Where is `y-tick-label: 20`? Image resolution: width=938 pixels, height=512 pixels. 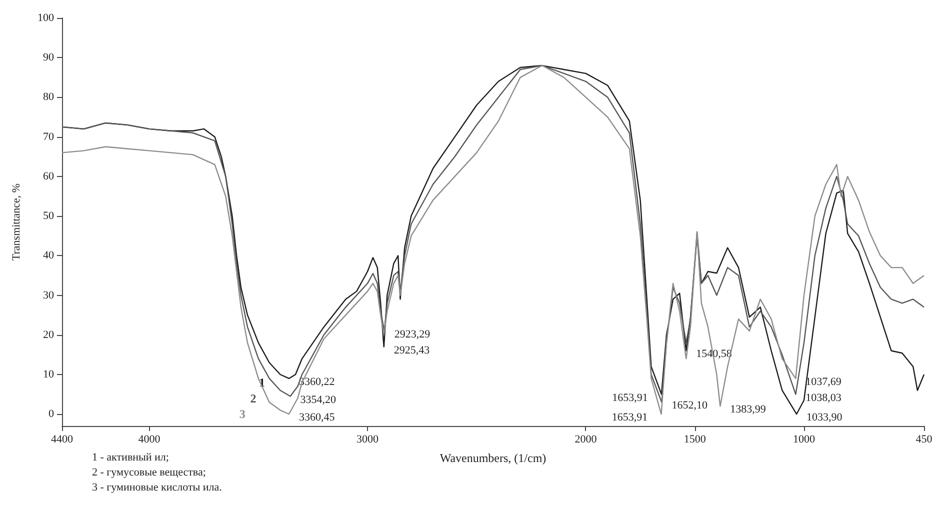
y-tick-label: 20 is located at coordinates (48, 334).